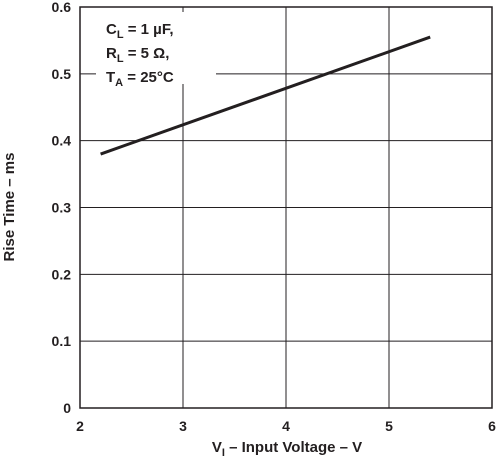 Image resolution: width=496 pixels, height=460 pixels. I want to click on y-axis-title: Rise Time – ms, so click(9, 207).